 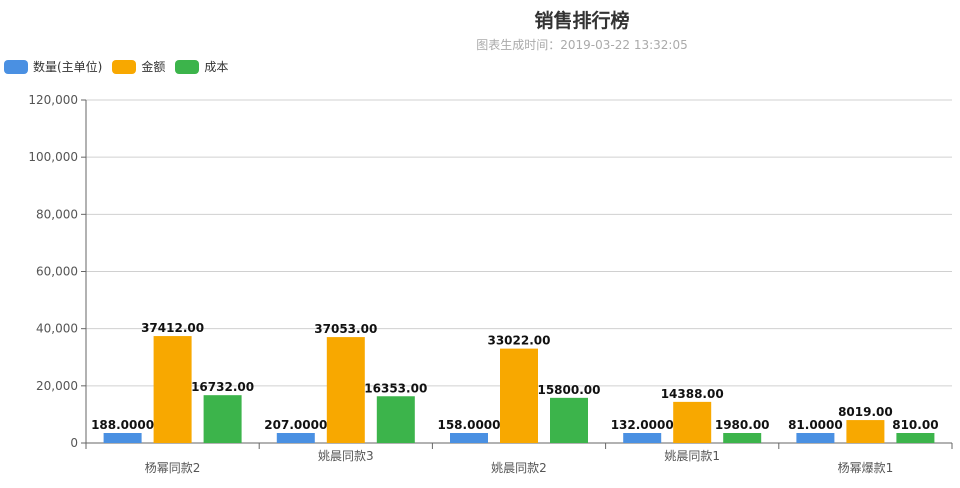 What do you see at coordinates (582, 45) in the screenshot?
I see `chart-subtitle: 图表生成时间：2019-03-22 13:32:05` at bounding box center [582, 45].